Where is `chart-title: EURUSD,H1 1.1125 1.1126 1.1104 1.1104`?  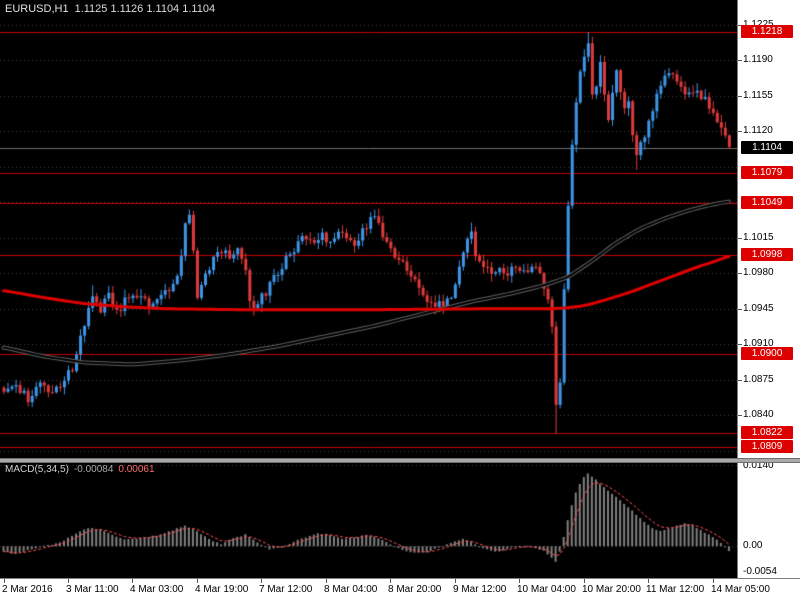 chart-title: EURUSD,H1 1.1125 1.1126 1.1104 1.1104 is located at coordinates (110, 9).